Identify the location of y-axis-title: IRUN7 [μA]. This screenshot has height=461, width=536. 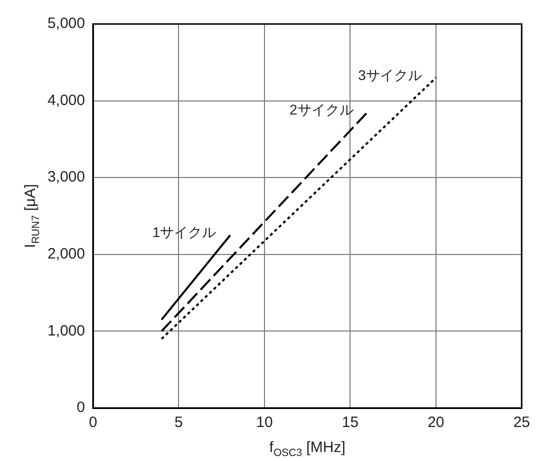
(32, 216).